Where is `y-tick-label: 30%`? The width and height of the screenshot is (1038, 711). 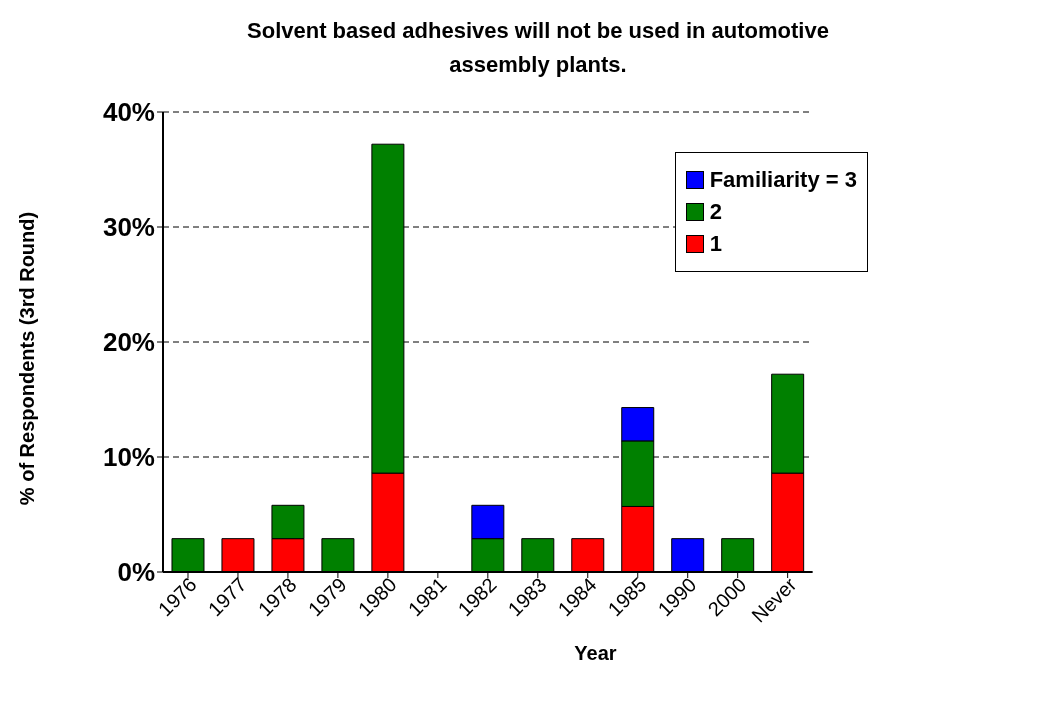 y-tick-label: 30% is located at coordinates (128, 227).